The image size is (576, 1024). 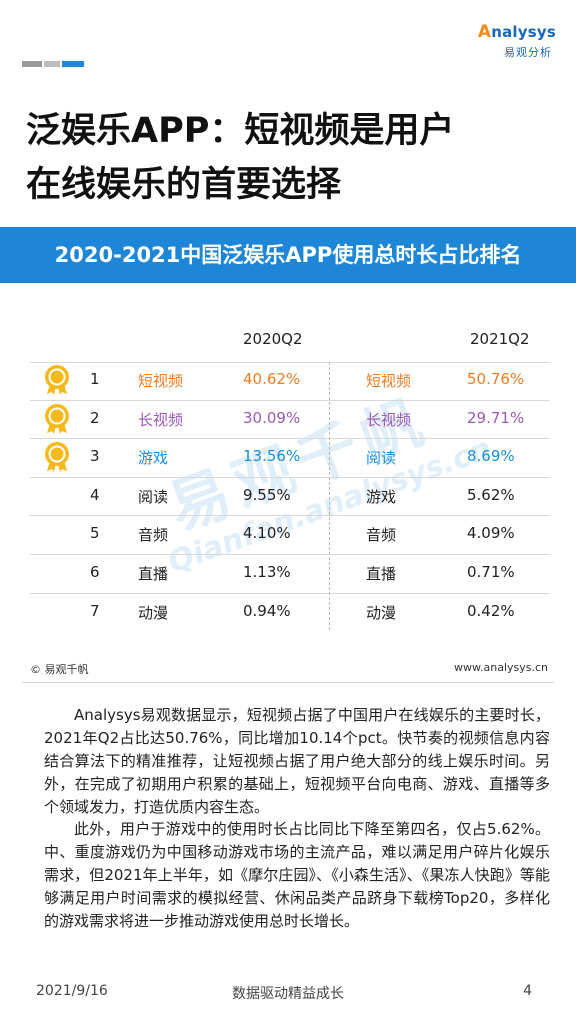 I want to click on table-row: 6 直播 1.13% 直播 0.71%, so click(x=288, y=573).